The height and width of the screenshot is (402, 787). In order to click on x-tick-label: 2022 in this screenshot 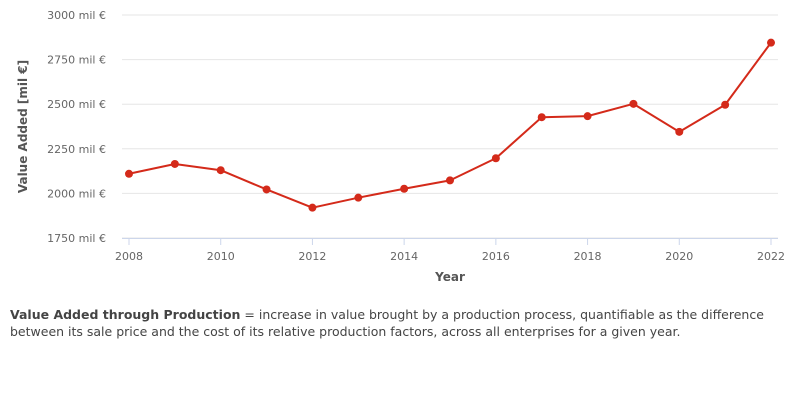, I will do `click(771, 256)`.